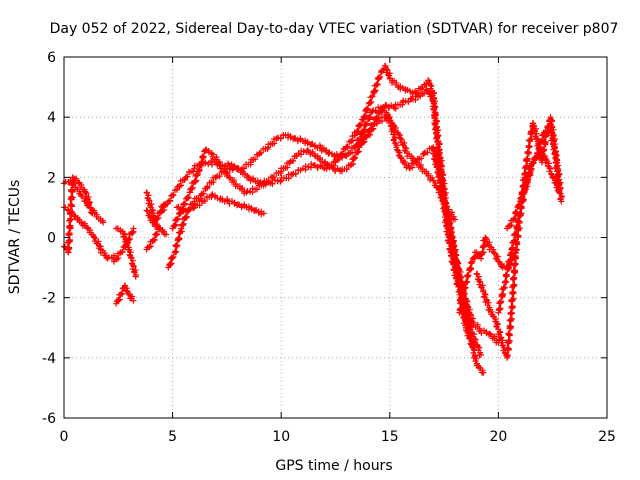  I want to click on x-tick-label: 15, so click(390, 437).